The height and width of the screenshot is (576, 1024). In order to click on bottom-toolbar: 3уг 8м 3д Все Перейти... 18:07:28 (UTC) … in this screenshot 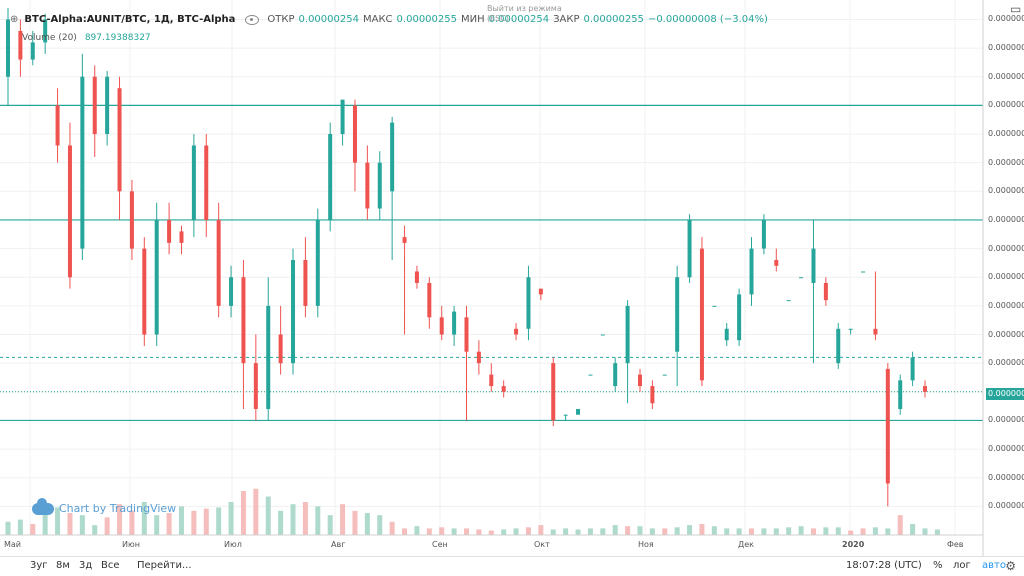, I will do `click(512, 566)`.